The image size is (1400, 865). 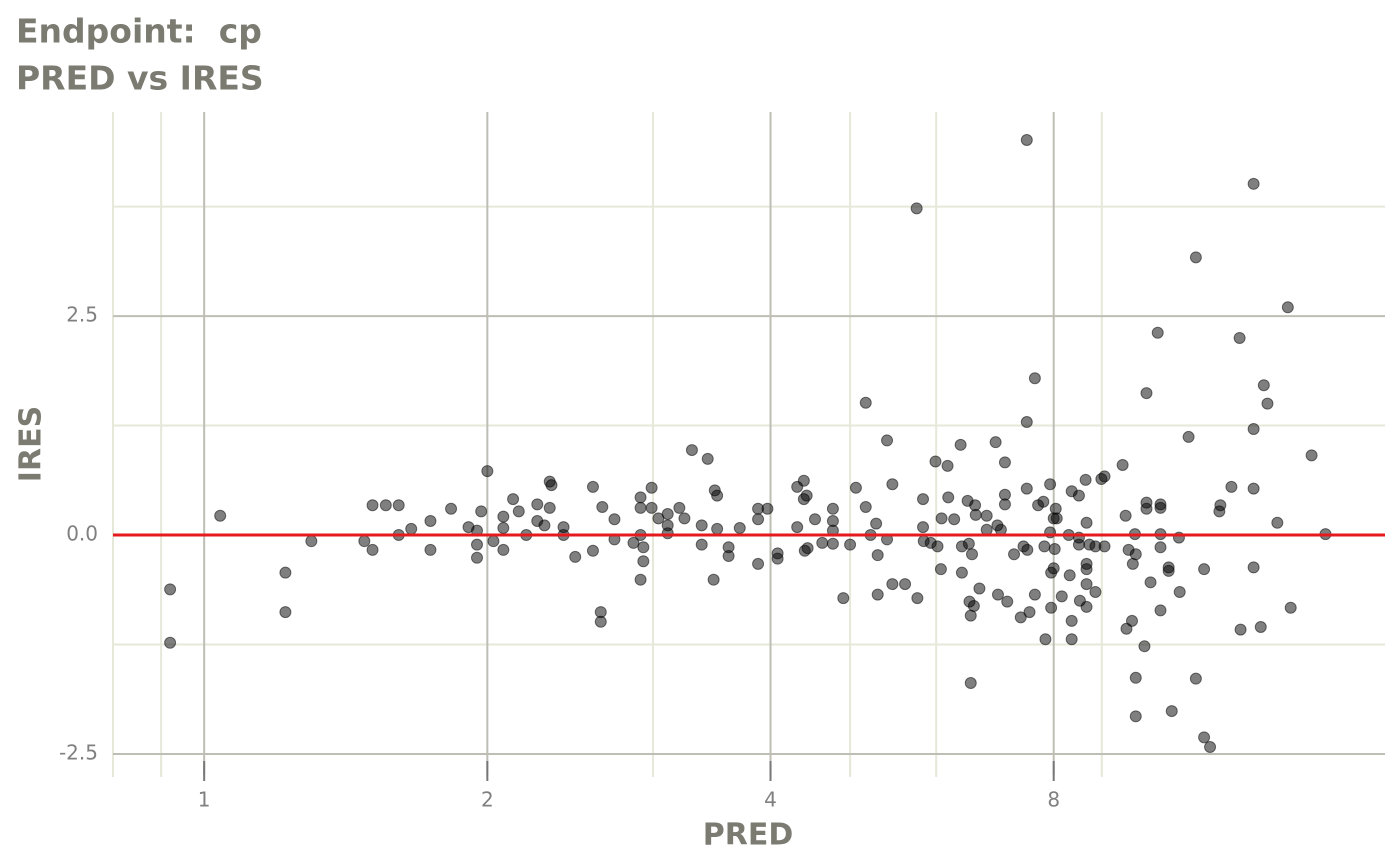 I want to click on chart-subtitle: PRED vs IRES, so click(x=140, y=78).